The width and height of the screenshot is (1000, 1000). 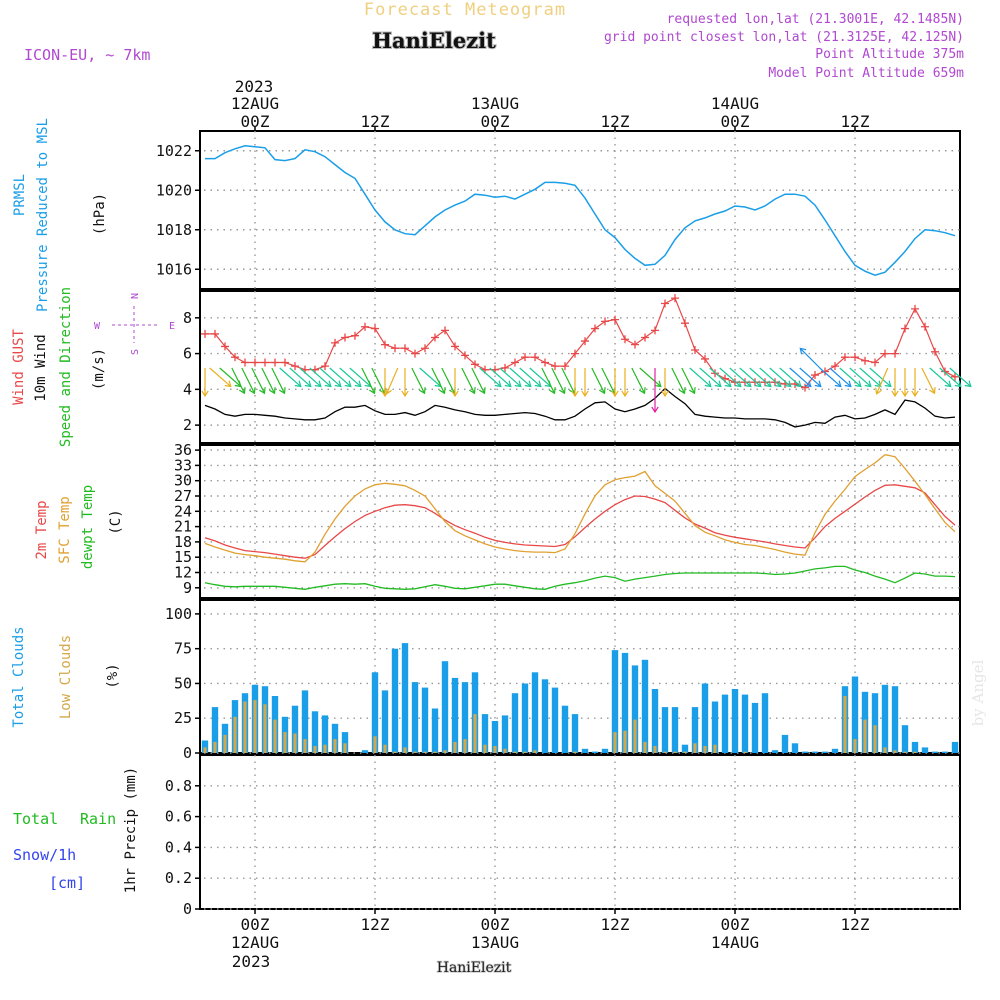 What do you see at coordinates (183, 450) in the screenshot?
I see `ytick-label: 36` at bounding box center [183, 450].